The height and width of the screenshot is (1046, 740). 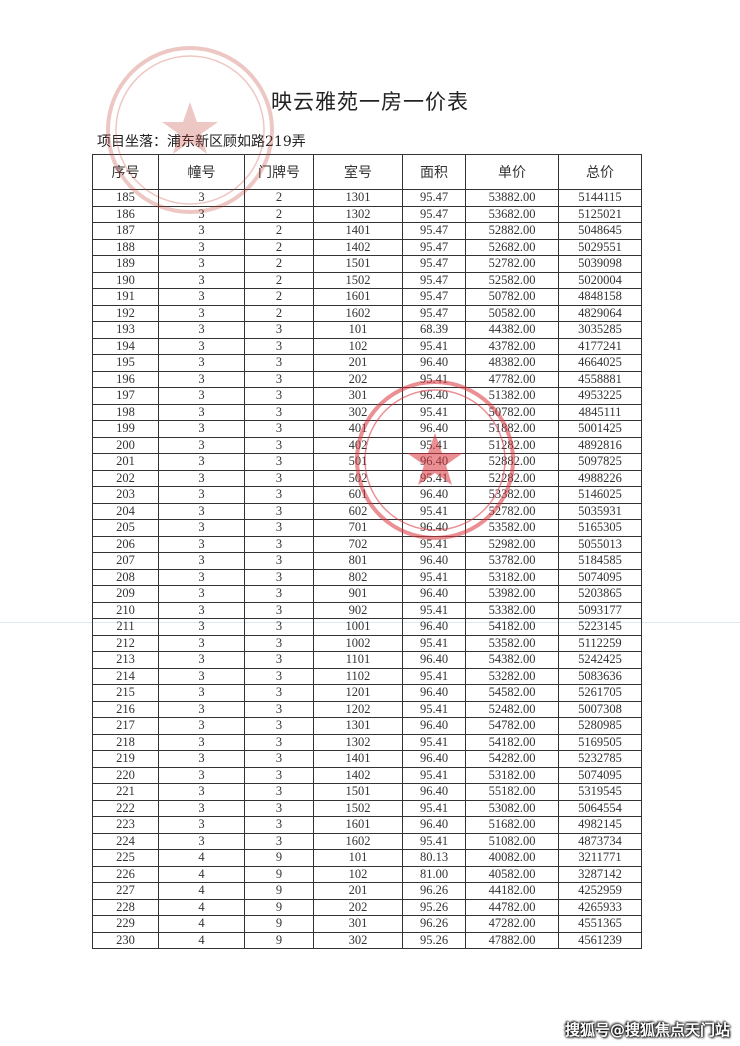 What do you see at coordinates (600, 363) in the screenshot?
I see `cell-total-price: 4664025` at bounding box center [600, 363].